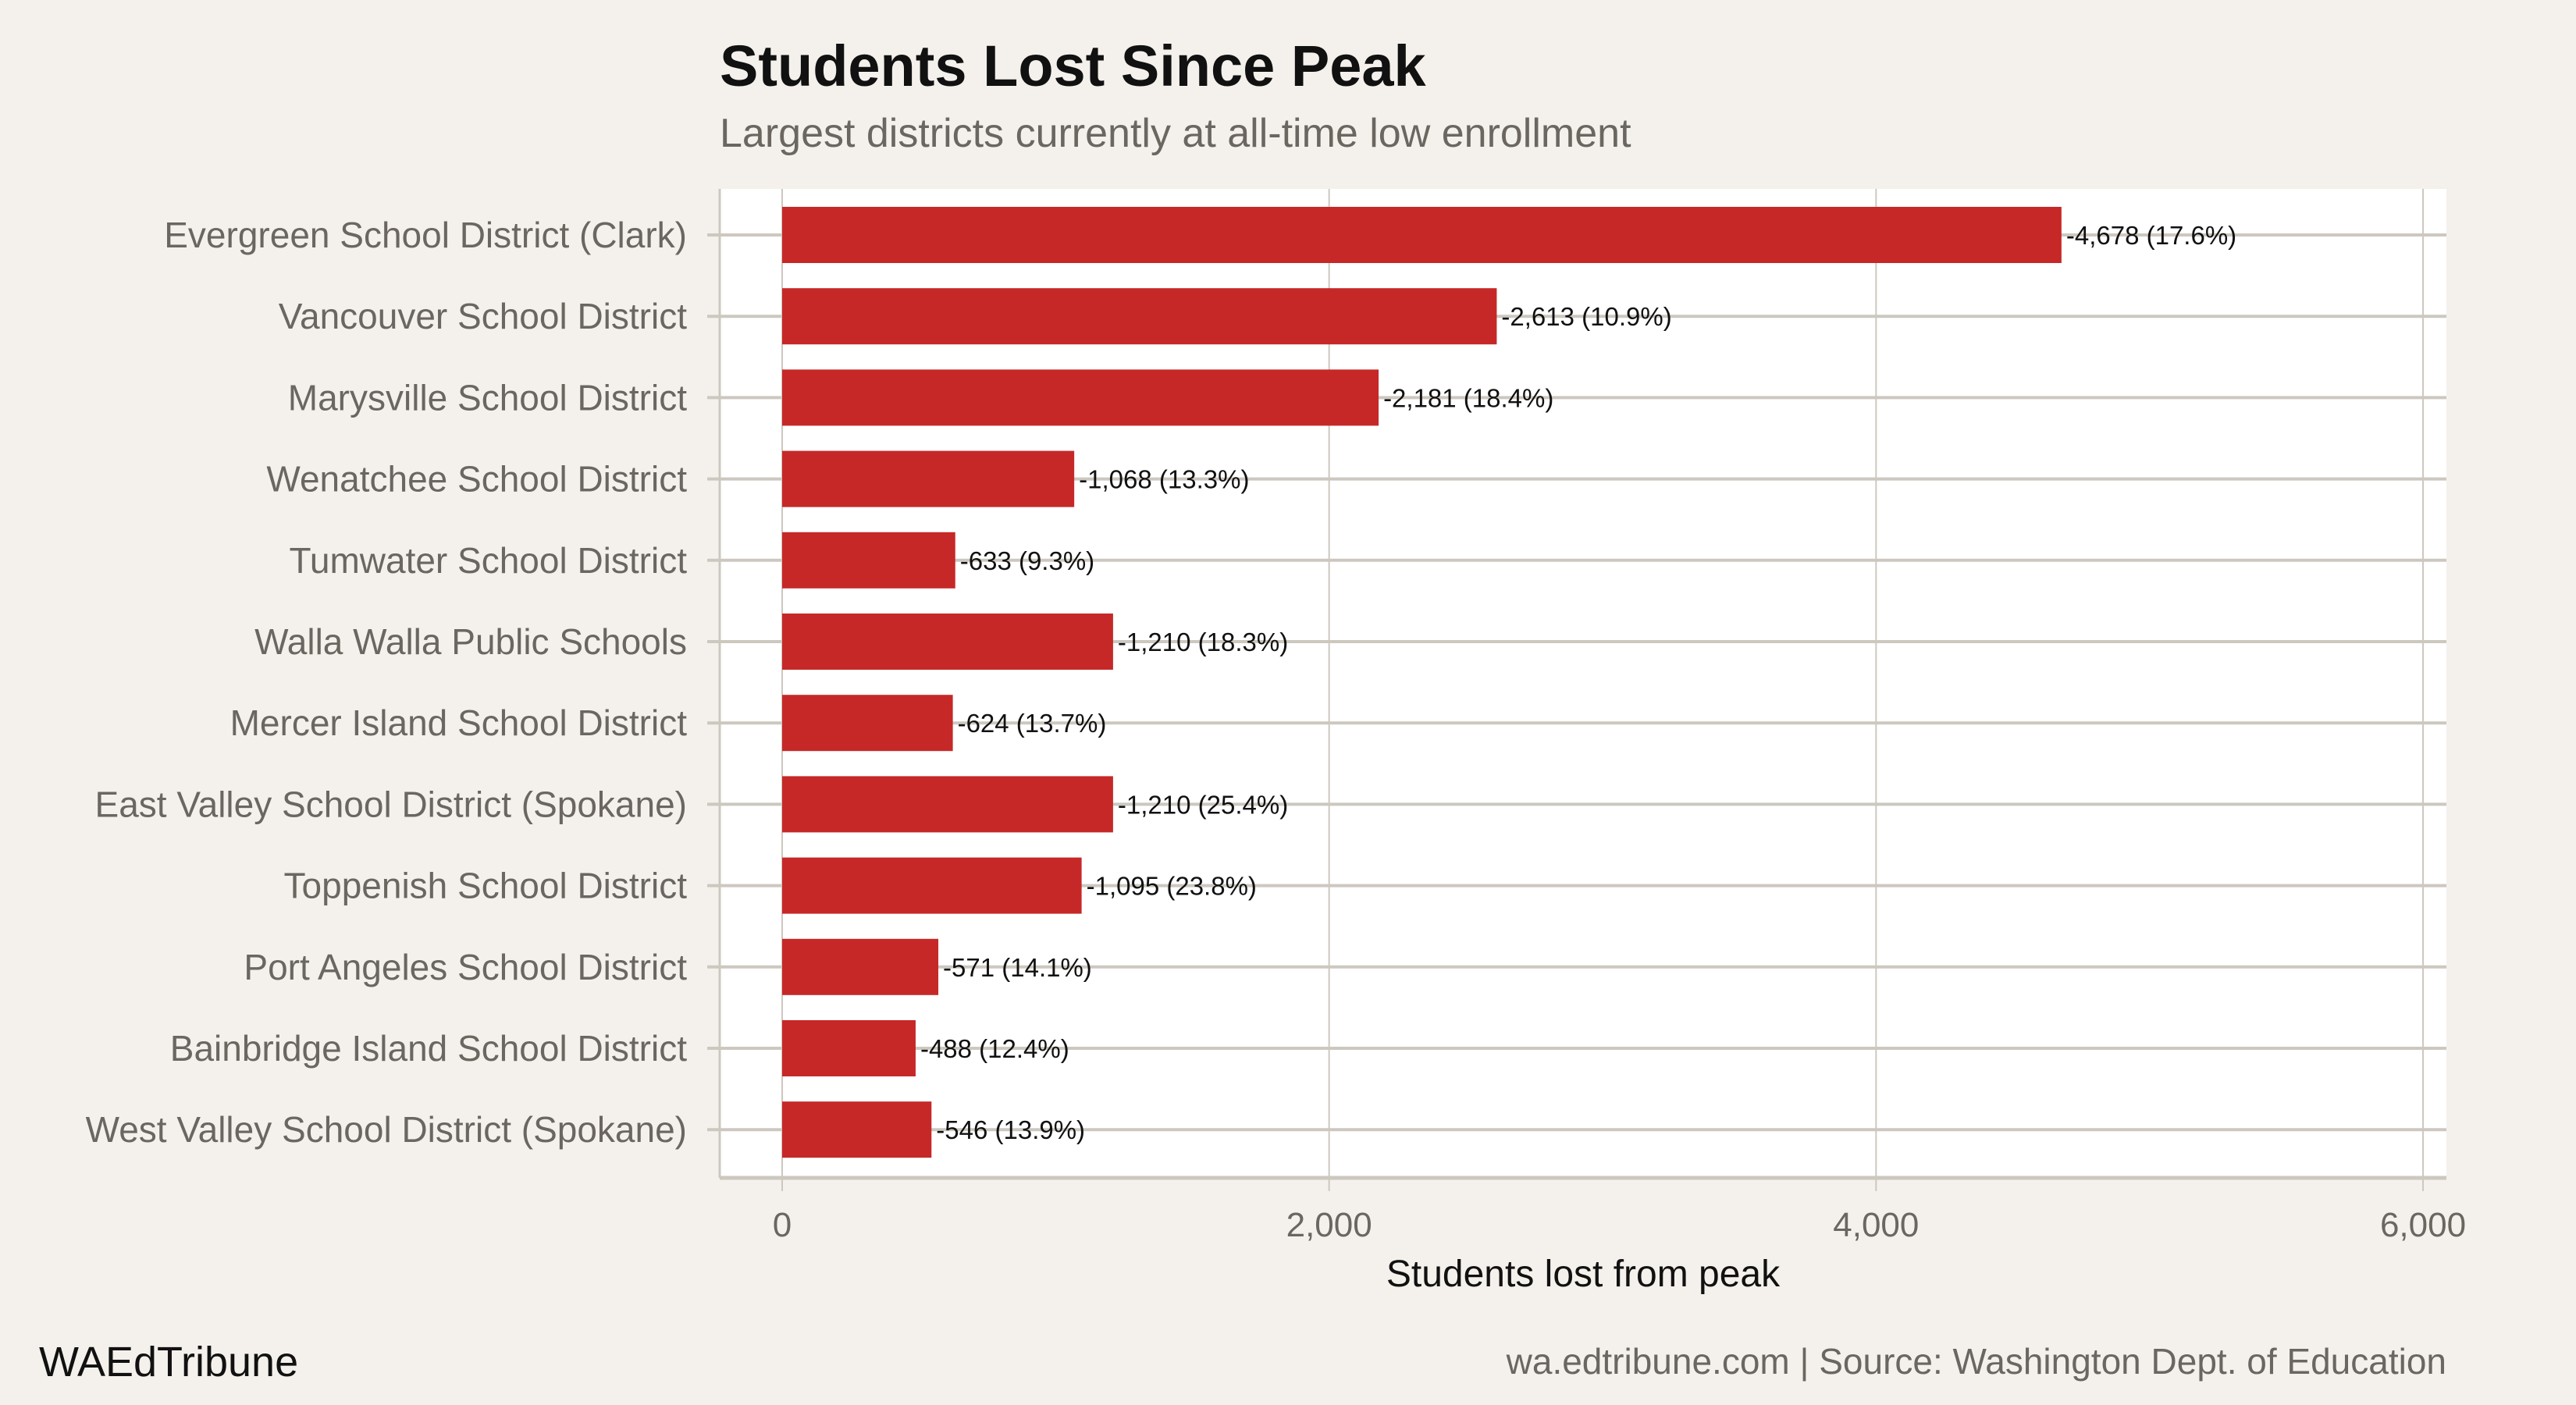 The height and width of the screenshot is (1405, 2576). I want to click on y-category-label: Vancouver School District, so click(483, 316).